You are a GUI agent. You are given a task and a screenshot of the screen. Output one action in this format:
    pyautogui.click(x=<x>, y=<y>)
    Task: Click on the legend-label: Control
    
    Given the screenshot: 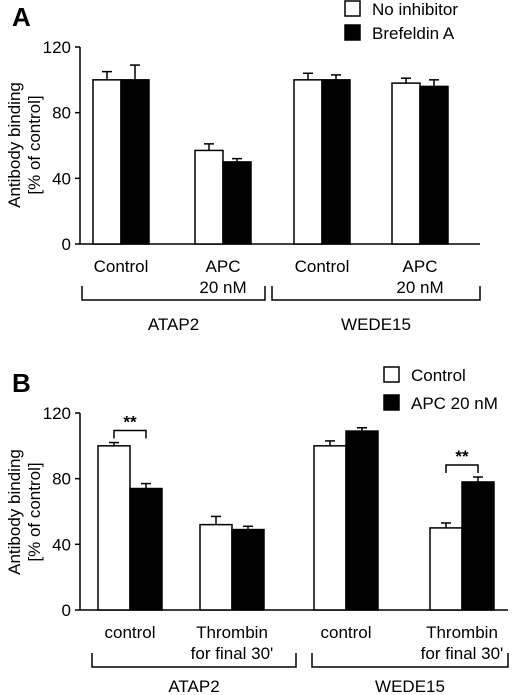 What is the action you would take?
    pyautogui.click(x=438, y=375)
    